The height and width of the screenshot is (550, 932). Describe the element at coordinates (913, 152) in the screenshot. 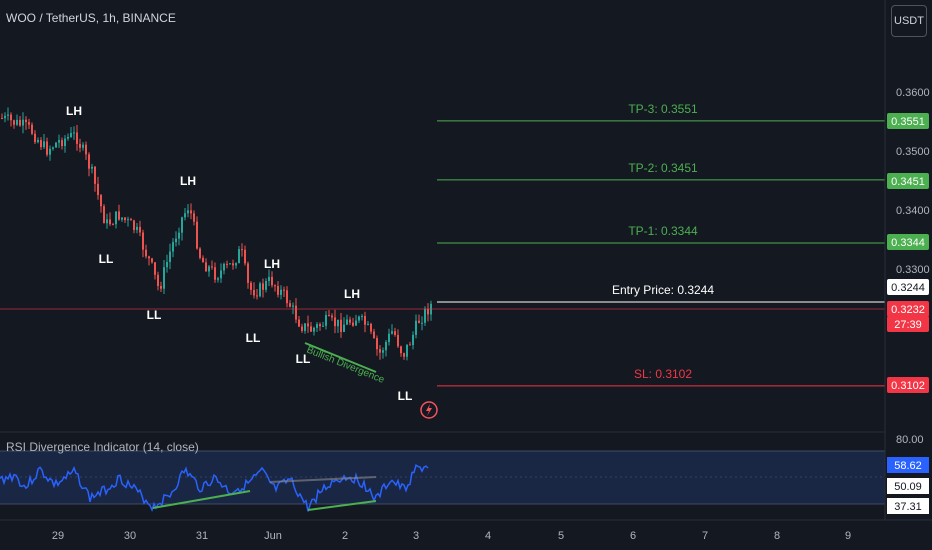

I see `price-tick: 0.3500` at that location.